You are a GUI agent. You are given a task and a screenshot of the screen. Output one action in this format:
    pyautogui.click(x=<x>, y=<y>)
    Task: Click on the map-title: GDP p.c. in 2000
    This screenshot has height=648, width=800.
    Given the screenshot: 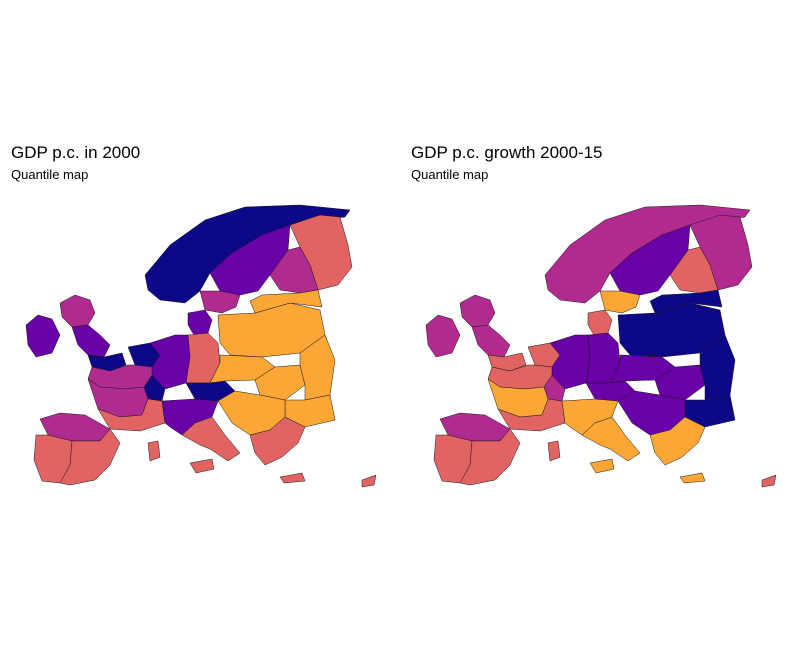 What is the action you would take?
    pyautogui.click(x=76, y=152)
    